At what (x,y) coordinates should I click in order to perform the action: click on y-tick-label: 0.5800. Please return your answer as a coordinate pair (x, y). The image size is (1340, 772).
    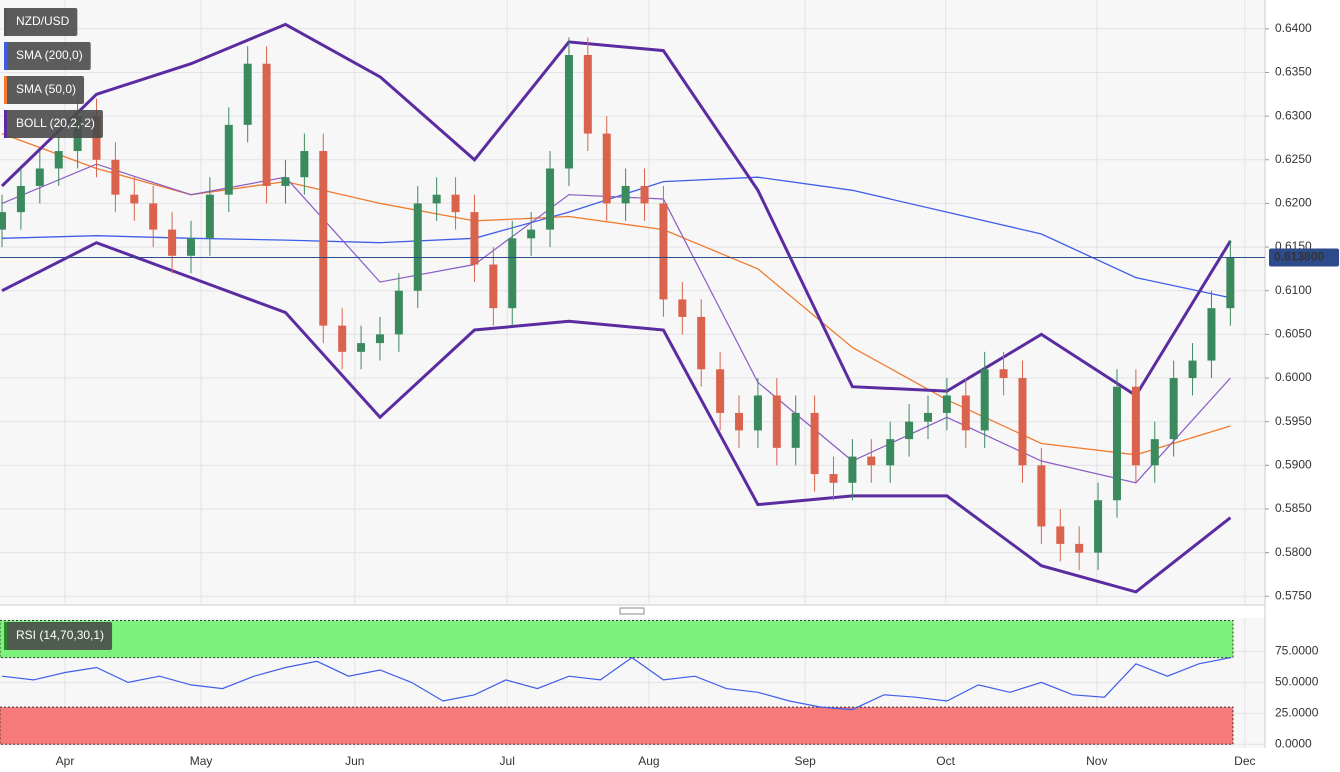
    Looking at the image, I should click on (1293, 552).